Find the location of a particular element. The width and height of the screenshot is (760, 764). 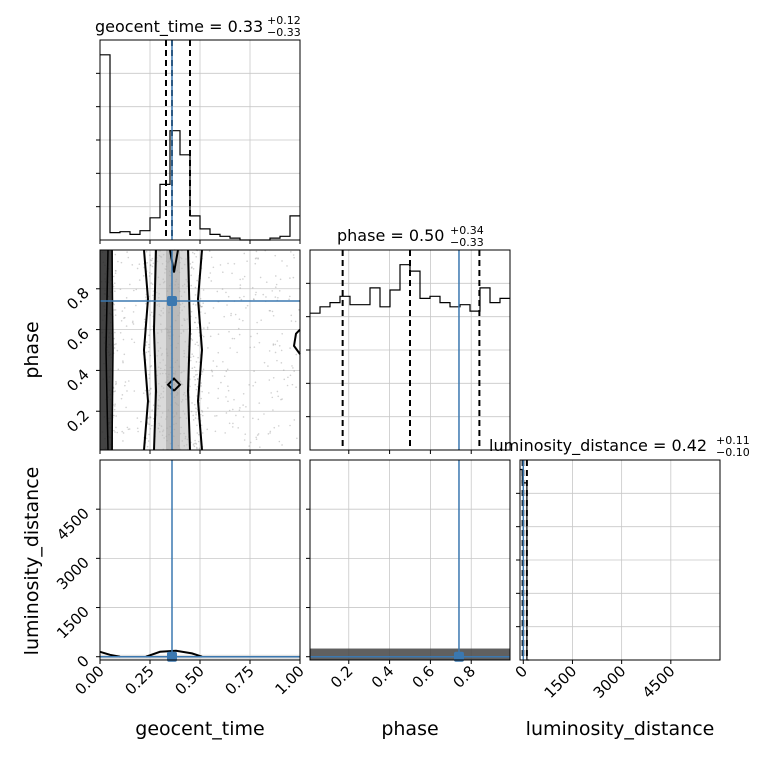

title-geocent-time-plus: +0.12 is located at coordinates (284, 20).